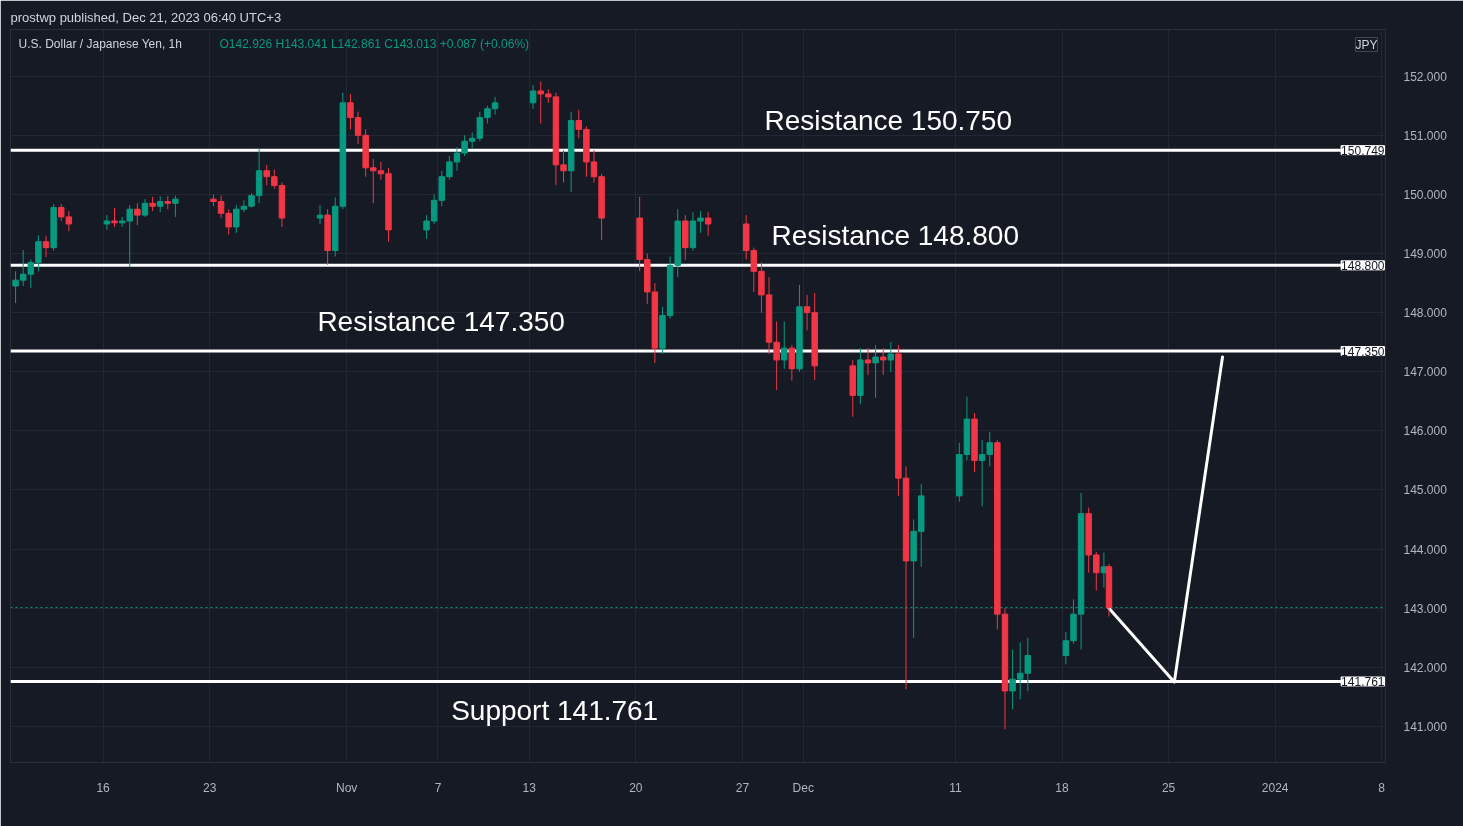  What do you see at coordinates (100, 43) in the screenshot?
I see `text: U.S. Dollar / Japanese Yen, 1h` at bounding box center [100, 43].